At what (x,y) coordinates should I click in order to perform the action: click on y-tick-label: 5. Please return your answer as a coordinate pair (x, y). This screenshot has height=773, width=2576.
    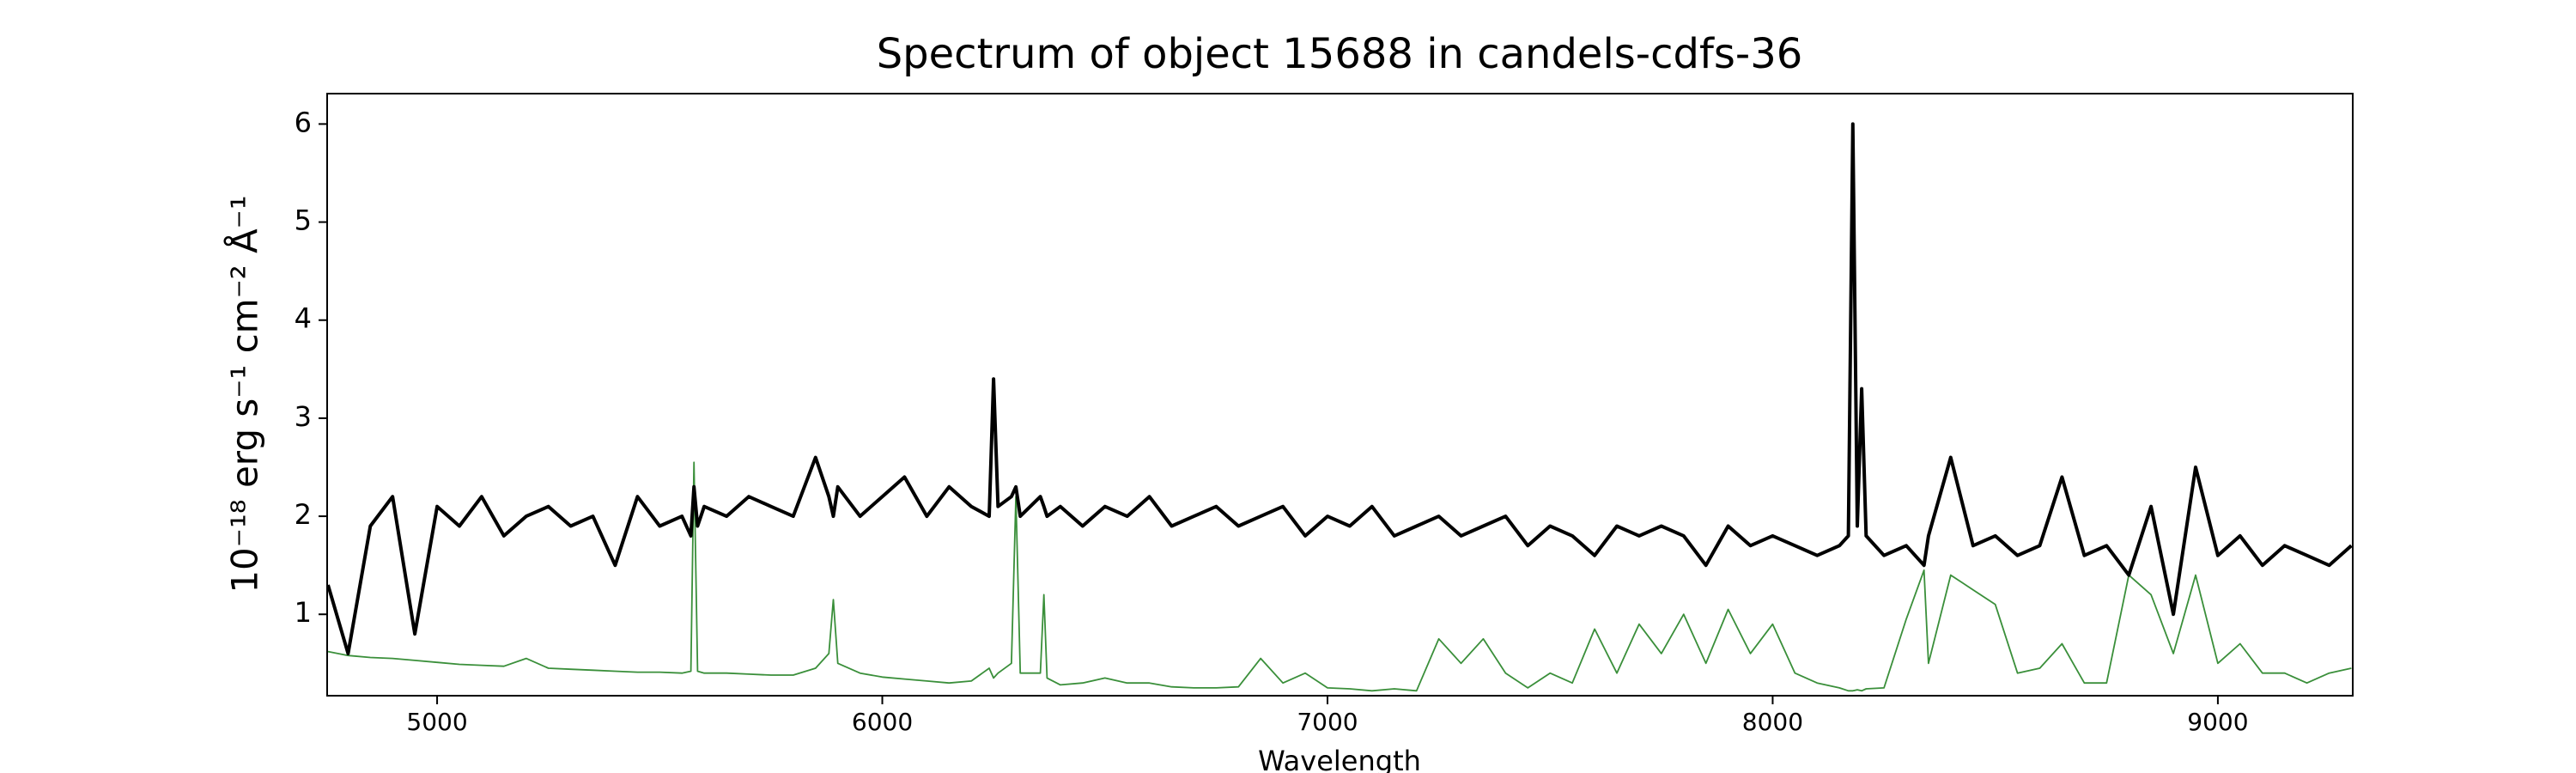
    Looking at the image, I should click on (303, 220).